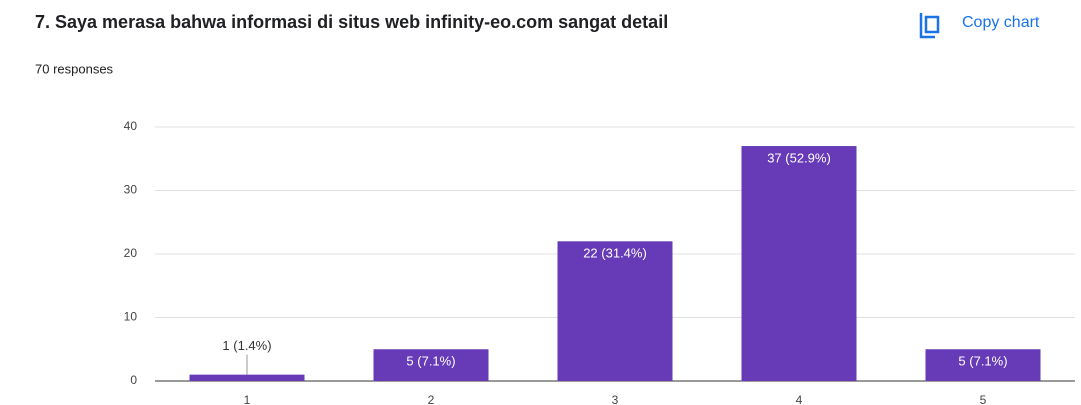 Image resolution: width=1081 pixels, height=405 pixels. Describe the element at coordinates (799, 157) in the screenshot. I see `data-label: 37 (52.9%)` at that location.